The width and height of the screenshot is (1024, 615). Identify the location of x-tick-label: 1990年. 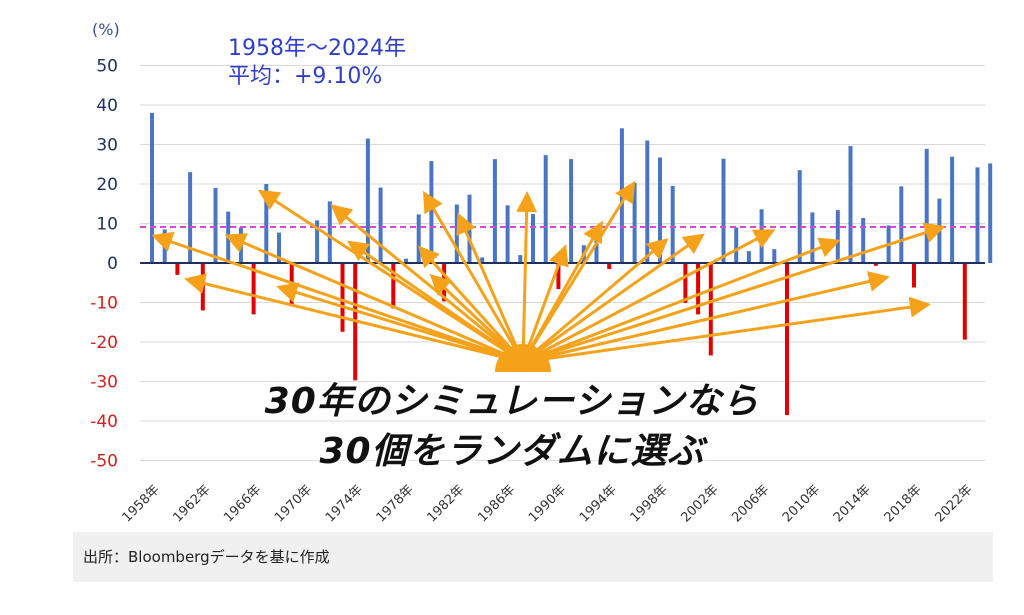
(547, 503).